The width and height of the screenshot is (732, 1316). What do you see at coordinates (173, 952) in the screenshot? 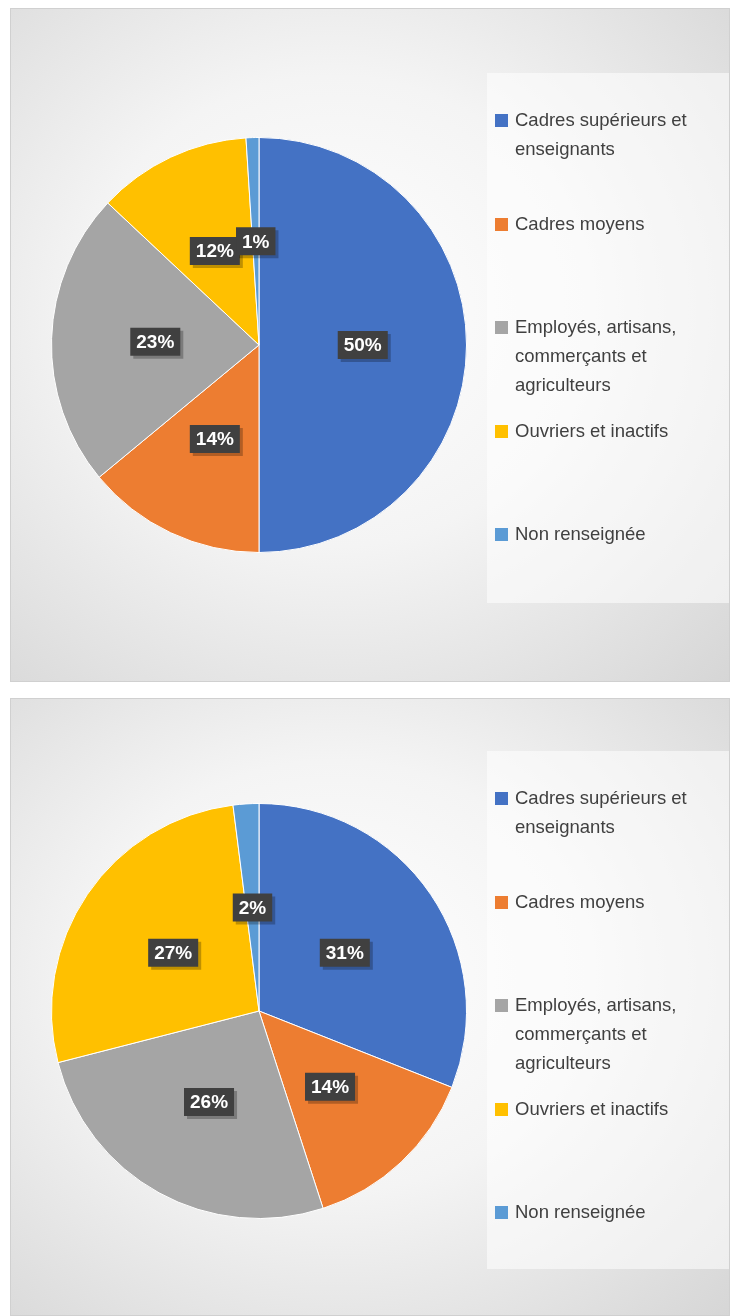
I see `data-label: 27%` at bounding box center [173, 952].